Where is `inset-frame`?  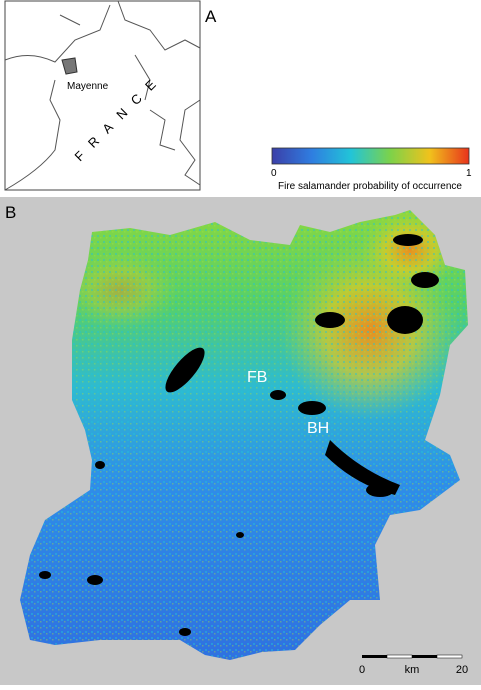 inset-frame is located at coordinates (102, 95).